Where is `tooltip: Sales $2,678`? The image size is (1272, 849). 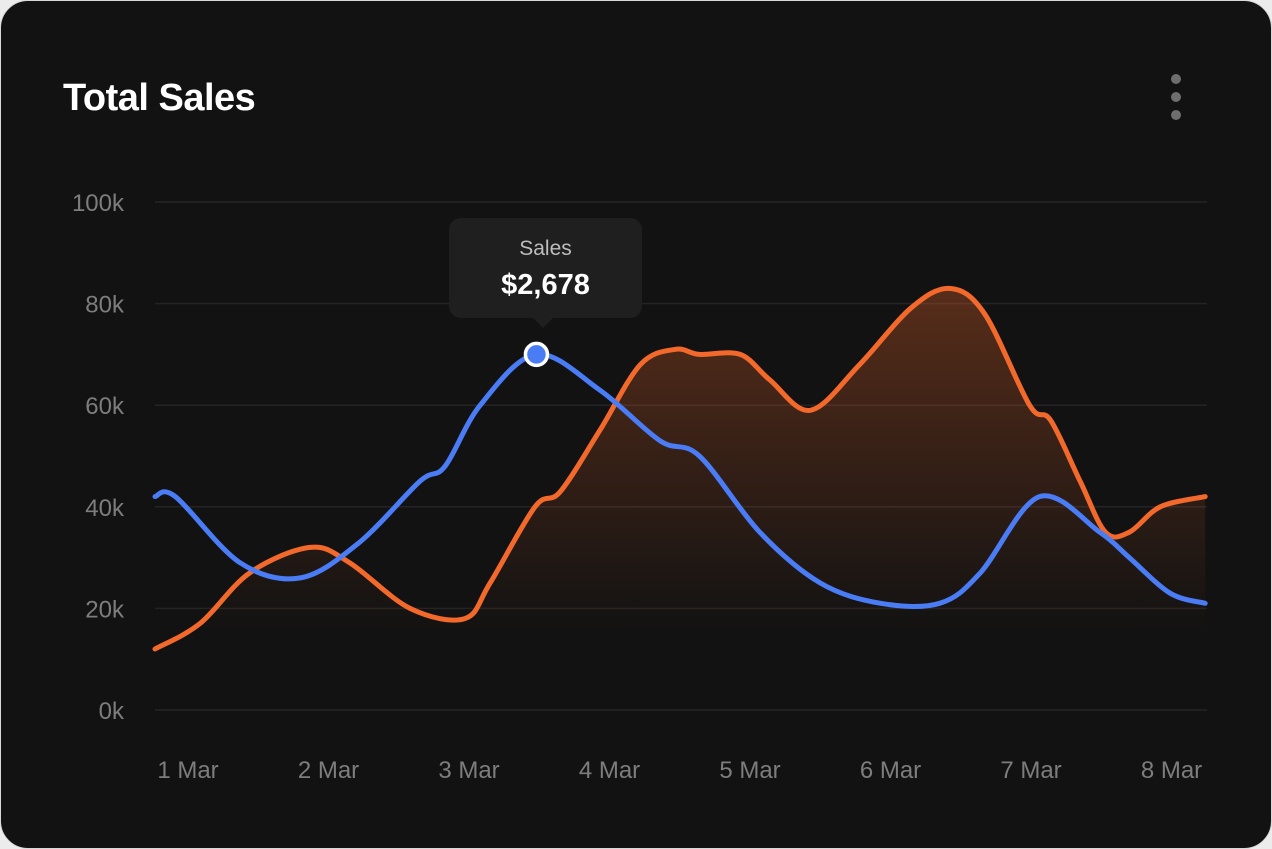 tooltip: Sales $2,678 is located at coordinates (545, 273).